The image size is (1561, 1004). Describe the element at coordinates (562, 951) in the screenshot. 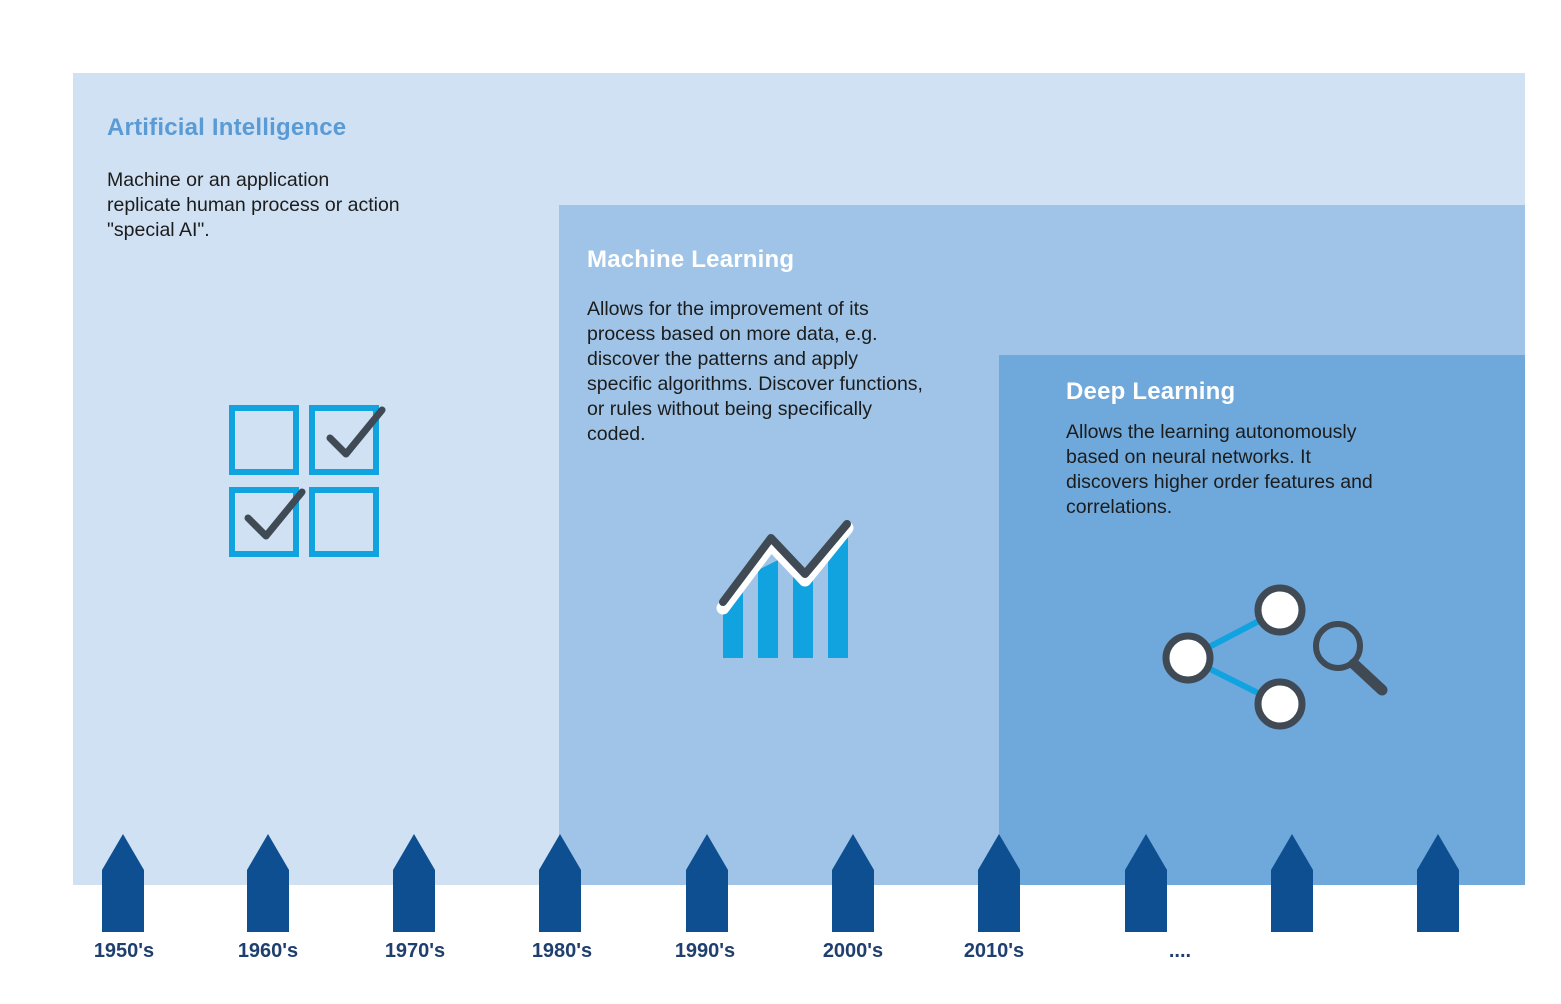

I see `year-label-1980s: 1980's` at that location.